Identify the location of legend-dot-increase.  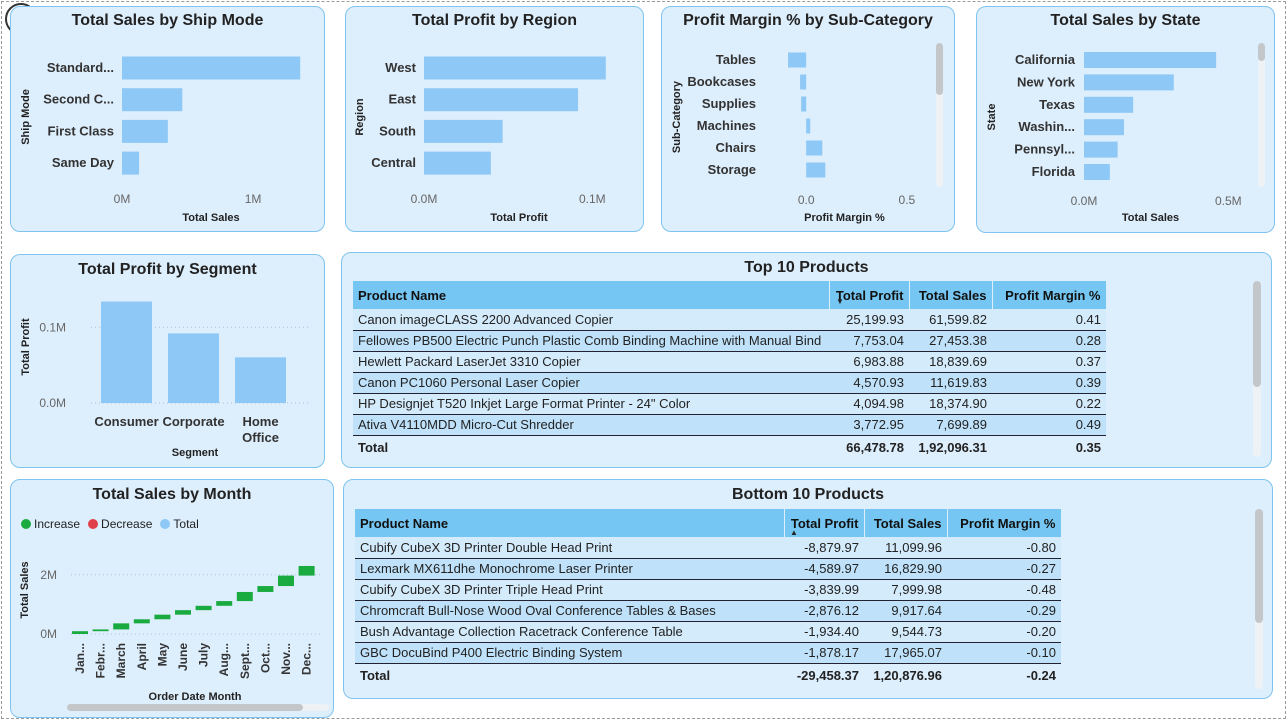
(26, 524).